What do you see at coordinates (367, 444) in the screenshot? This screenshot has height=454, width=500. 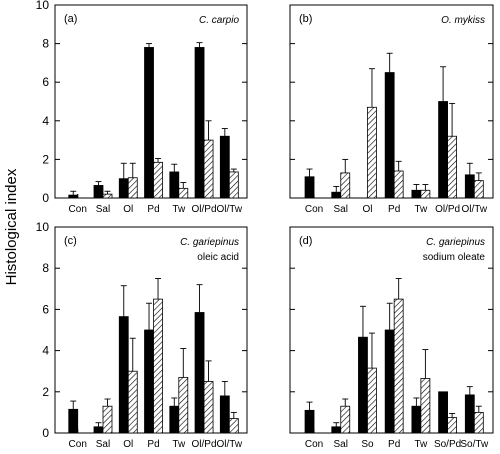 I see `x-tick-label: So` at bounding box center [367, 444].